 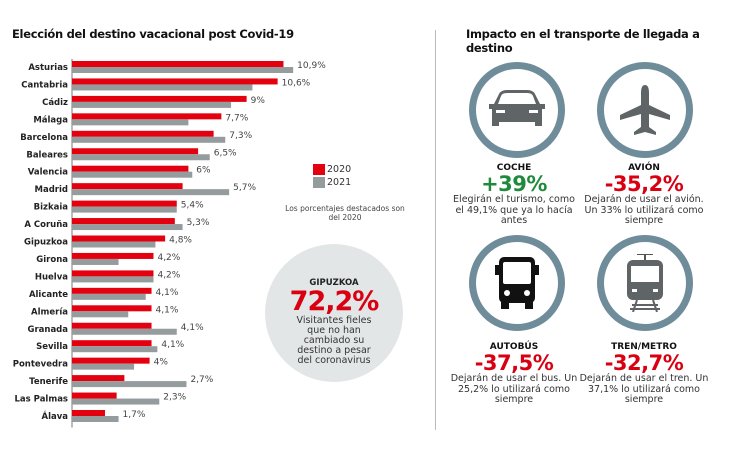 I want to click on category-label: A Coruña, so click(x=46, y=225).